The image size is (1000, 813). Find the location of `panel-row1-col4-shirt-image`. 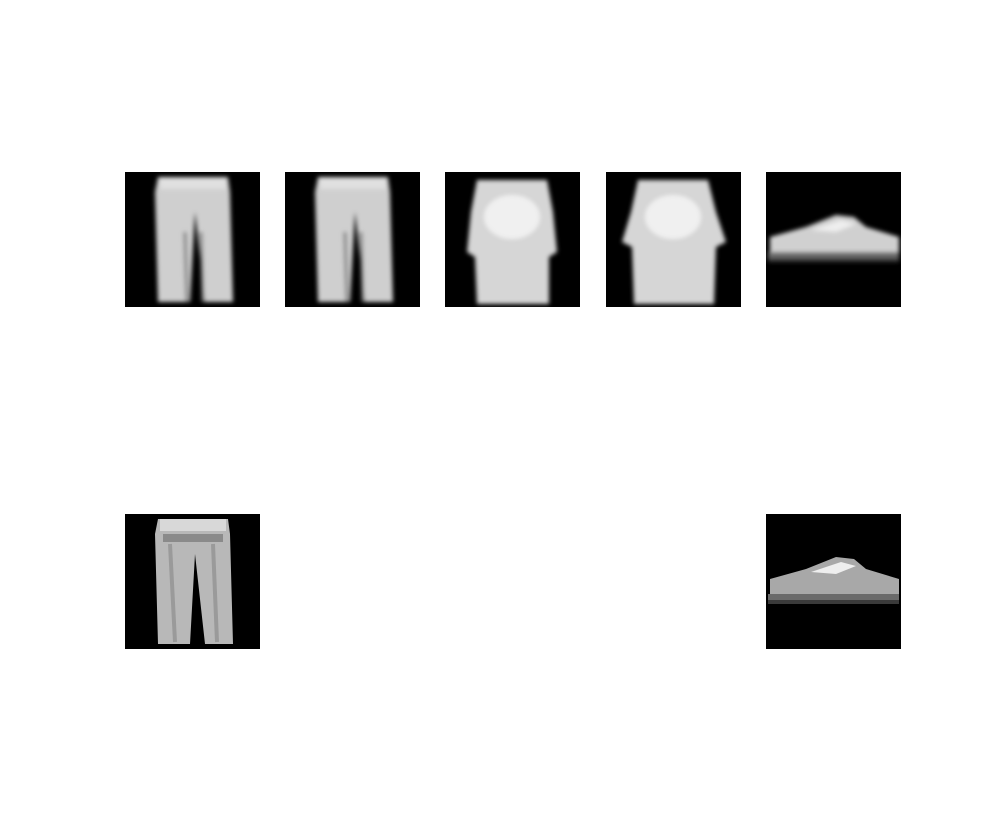

panel-row1-col4-shirt-image is located at coordinates (673, 239).